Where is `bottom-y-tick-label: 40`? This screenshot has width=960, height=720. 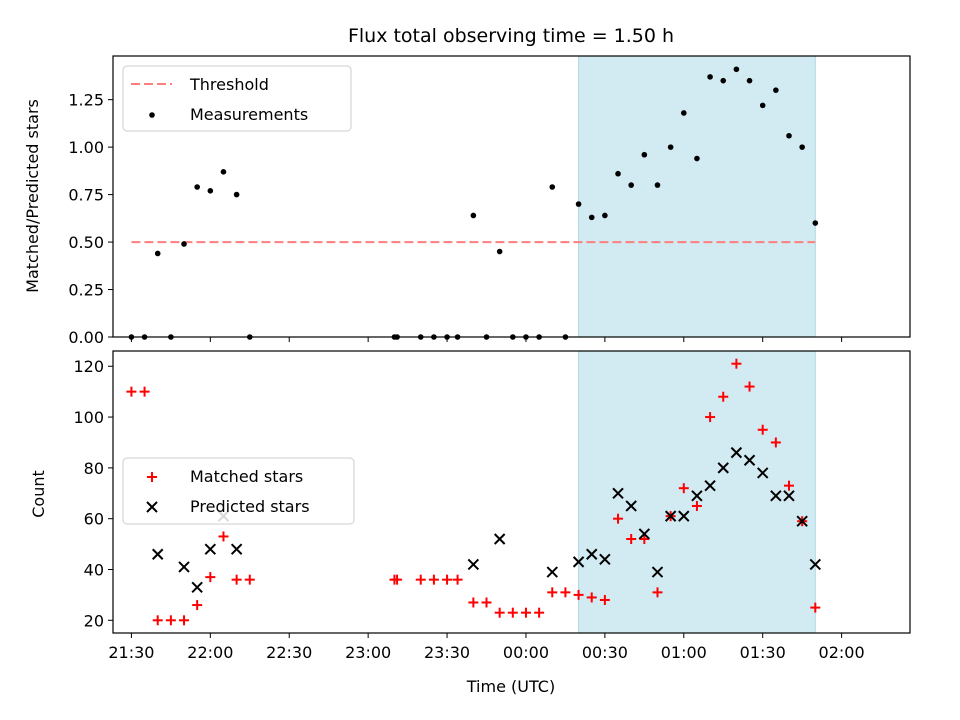 bottom-y-tick-label: 40 is located at coordinates (94, 569).